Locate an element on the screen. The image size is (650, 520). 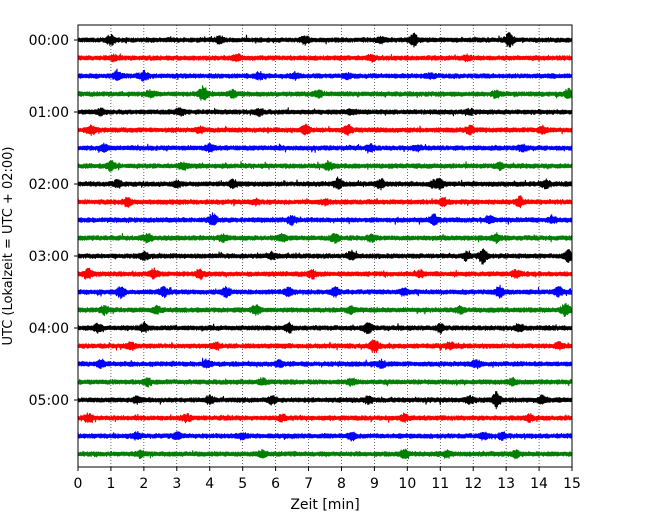
x-tick-label-0: 0 is located at coordinates (78, 484).